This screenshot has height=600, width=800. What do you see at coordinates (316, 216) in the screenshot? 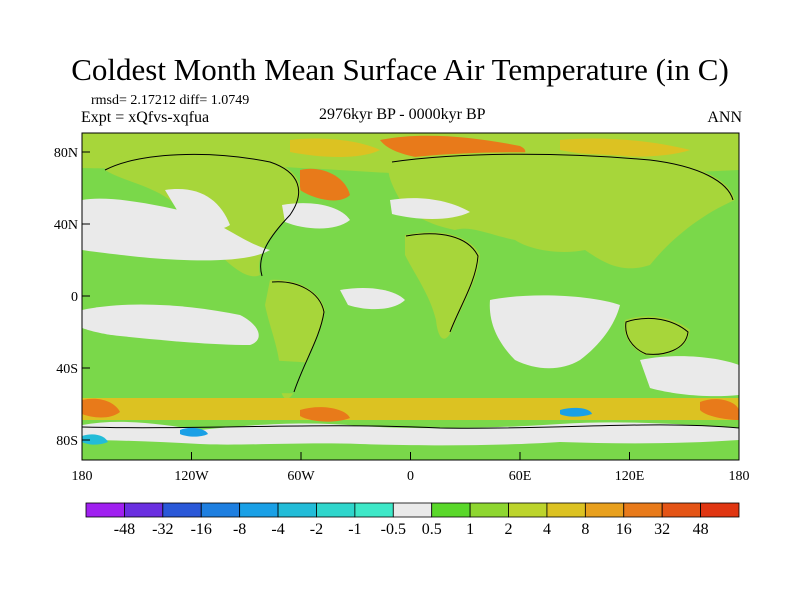
I see `neutral-north-atlantic` at bounding box center [316, 216].